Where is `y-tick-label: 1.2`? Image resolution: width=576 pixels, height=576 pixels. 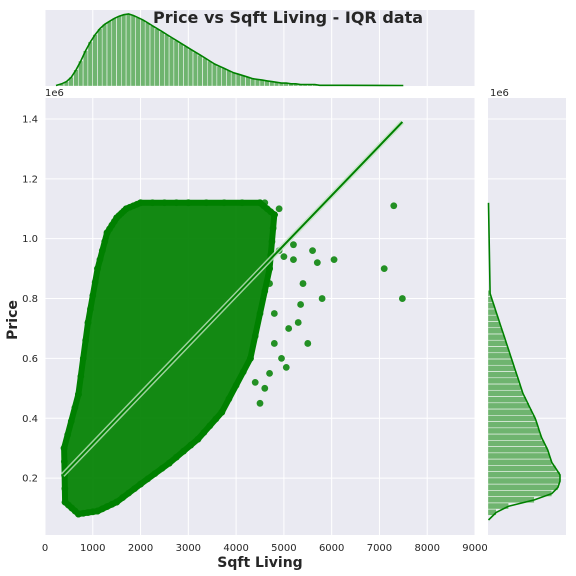 y-tick-label: 1.2 is located at coordinates (30, 179).